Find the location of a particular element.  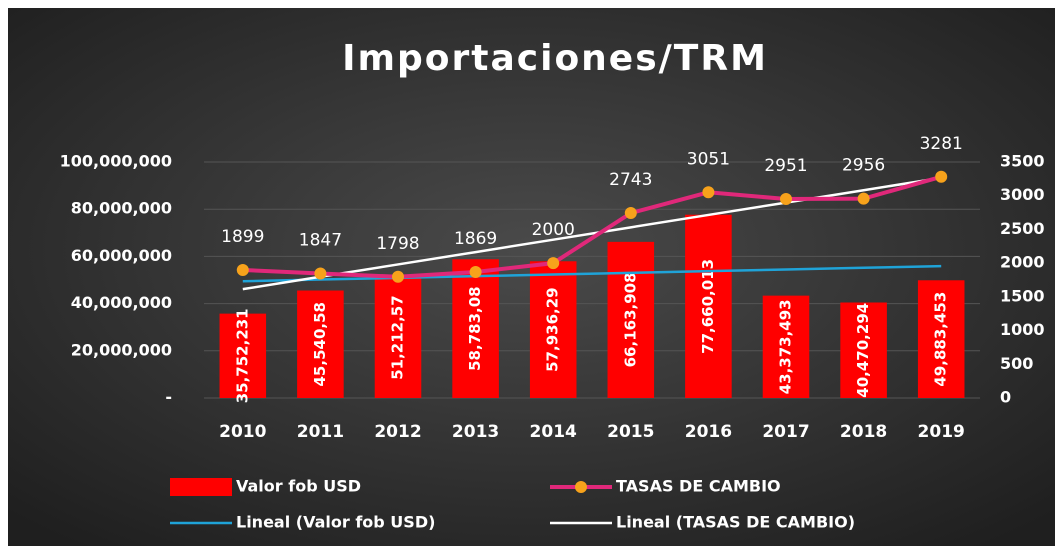

y2-tick-label: 1500 is located at coordinates (1022, 295).